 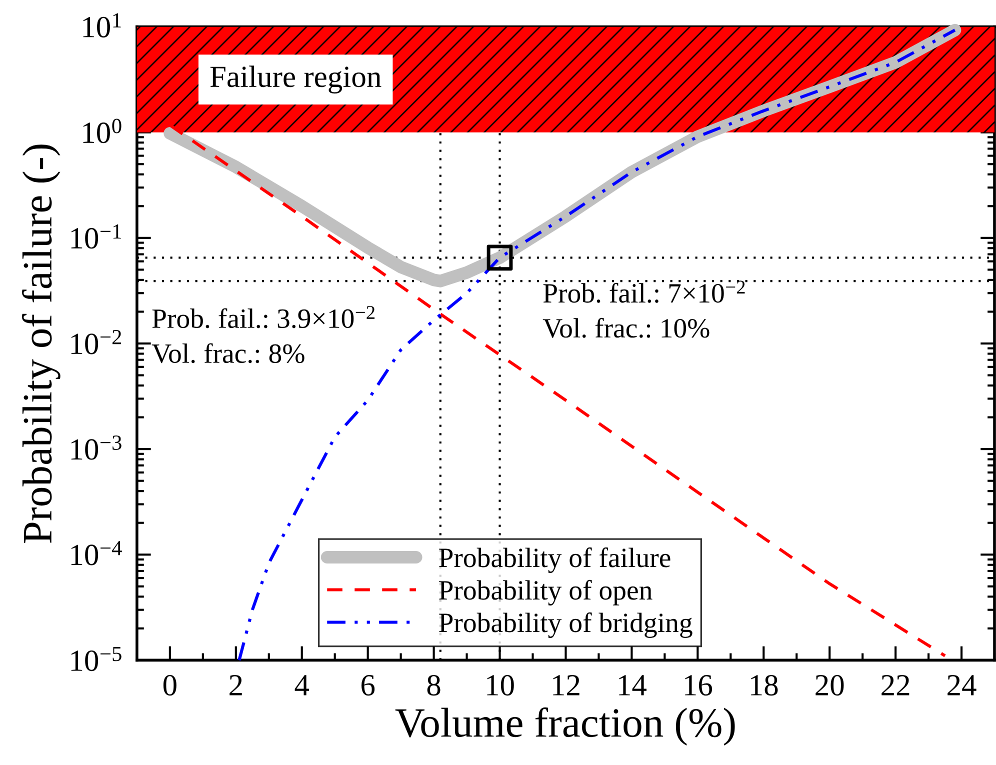 What do you see at coordinates (236, 685) in the screenshot?
I see `x-tick-label: 2` at bounding box center [236, 685].